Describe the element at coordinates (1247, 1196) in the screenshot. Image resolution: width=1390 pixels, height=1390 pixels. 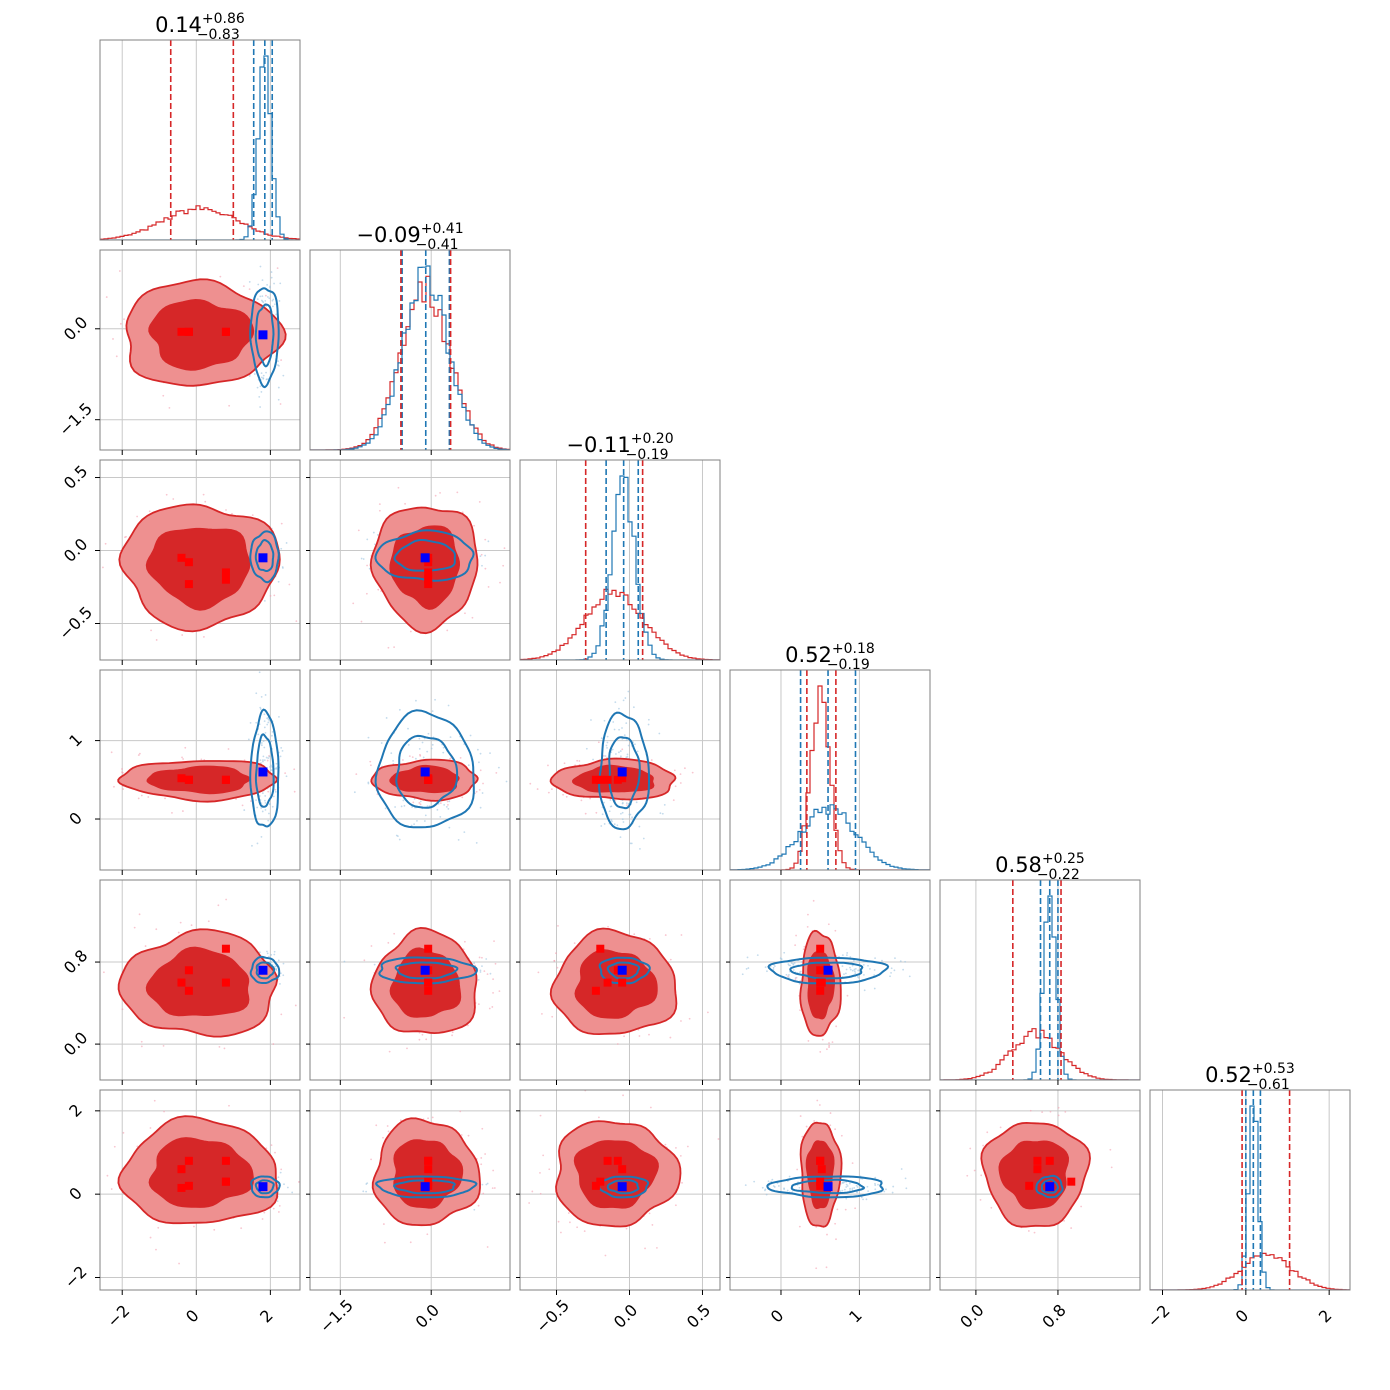
I see `marginal-panel-5: 0.52+0.53 −0.61 −2 0 2` at that location.